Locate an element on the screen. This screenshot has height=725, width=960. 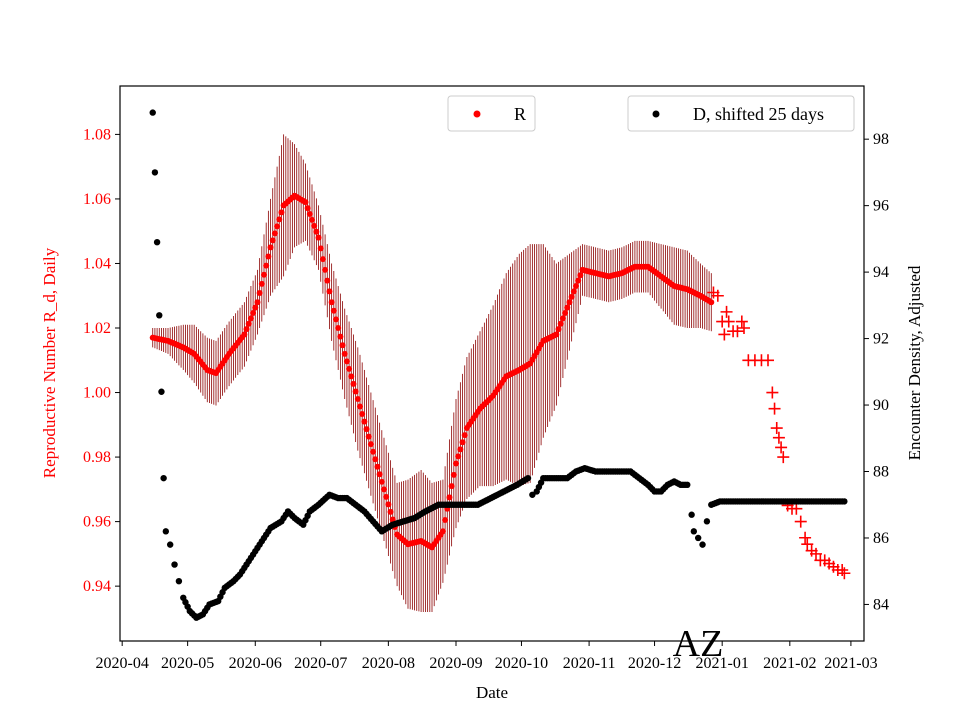
left-tick-label: 1.08 is located at coordinates (97, 134).